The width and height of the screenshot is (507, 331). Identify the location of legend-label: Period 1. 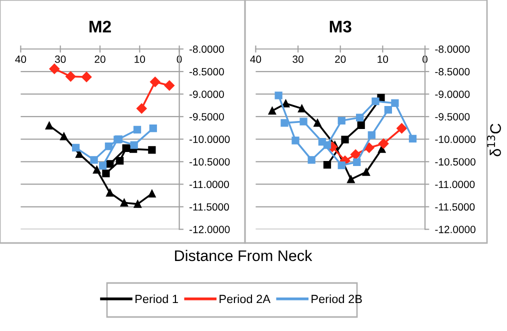
(157, 299).